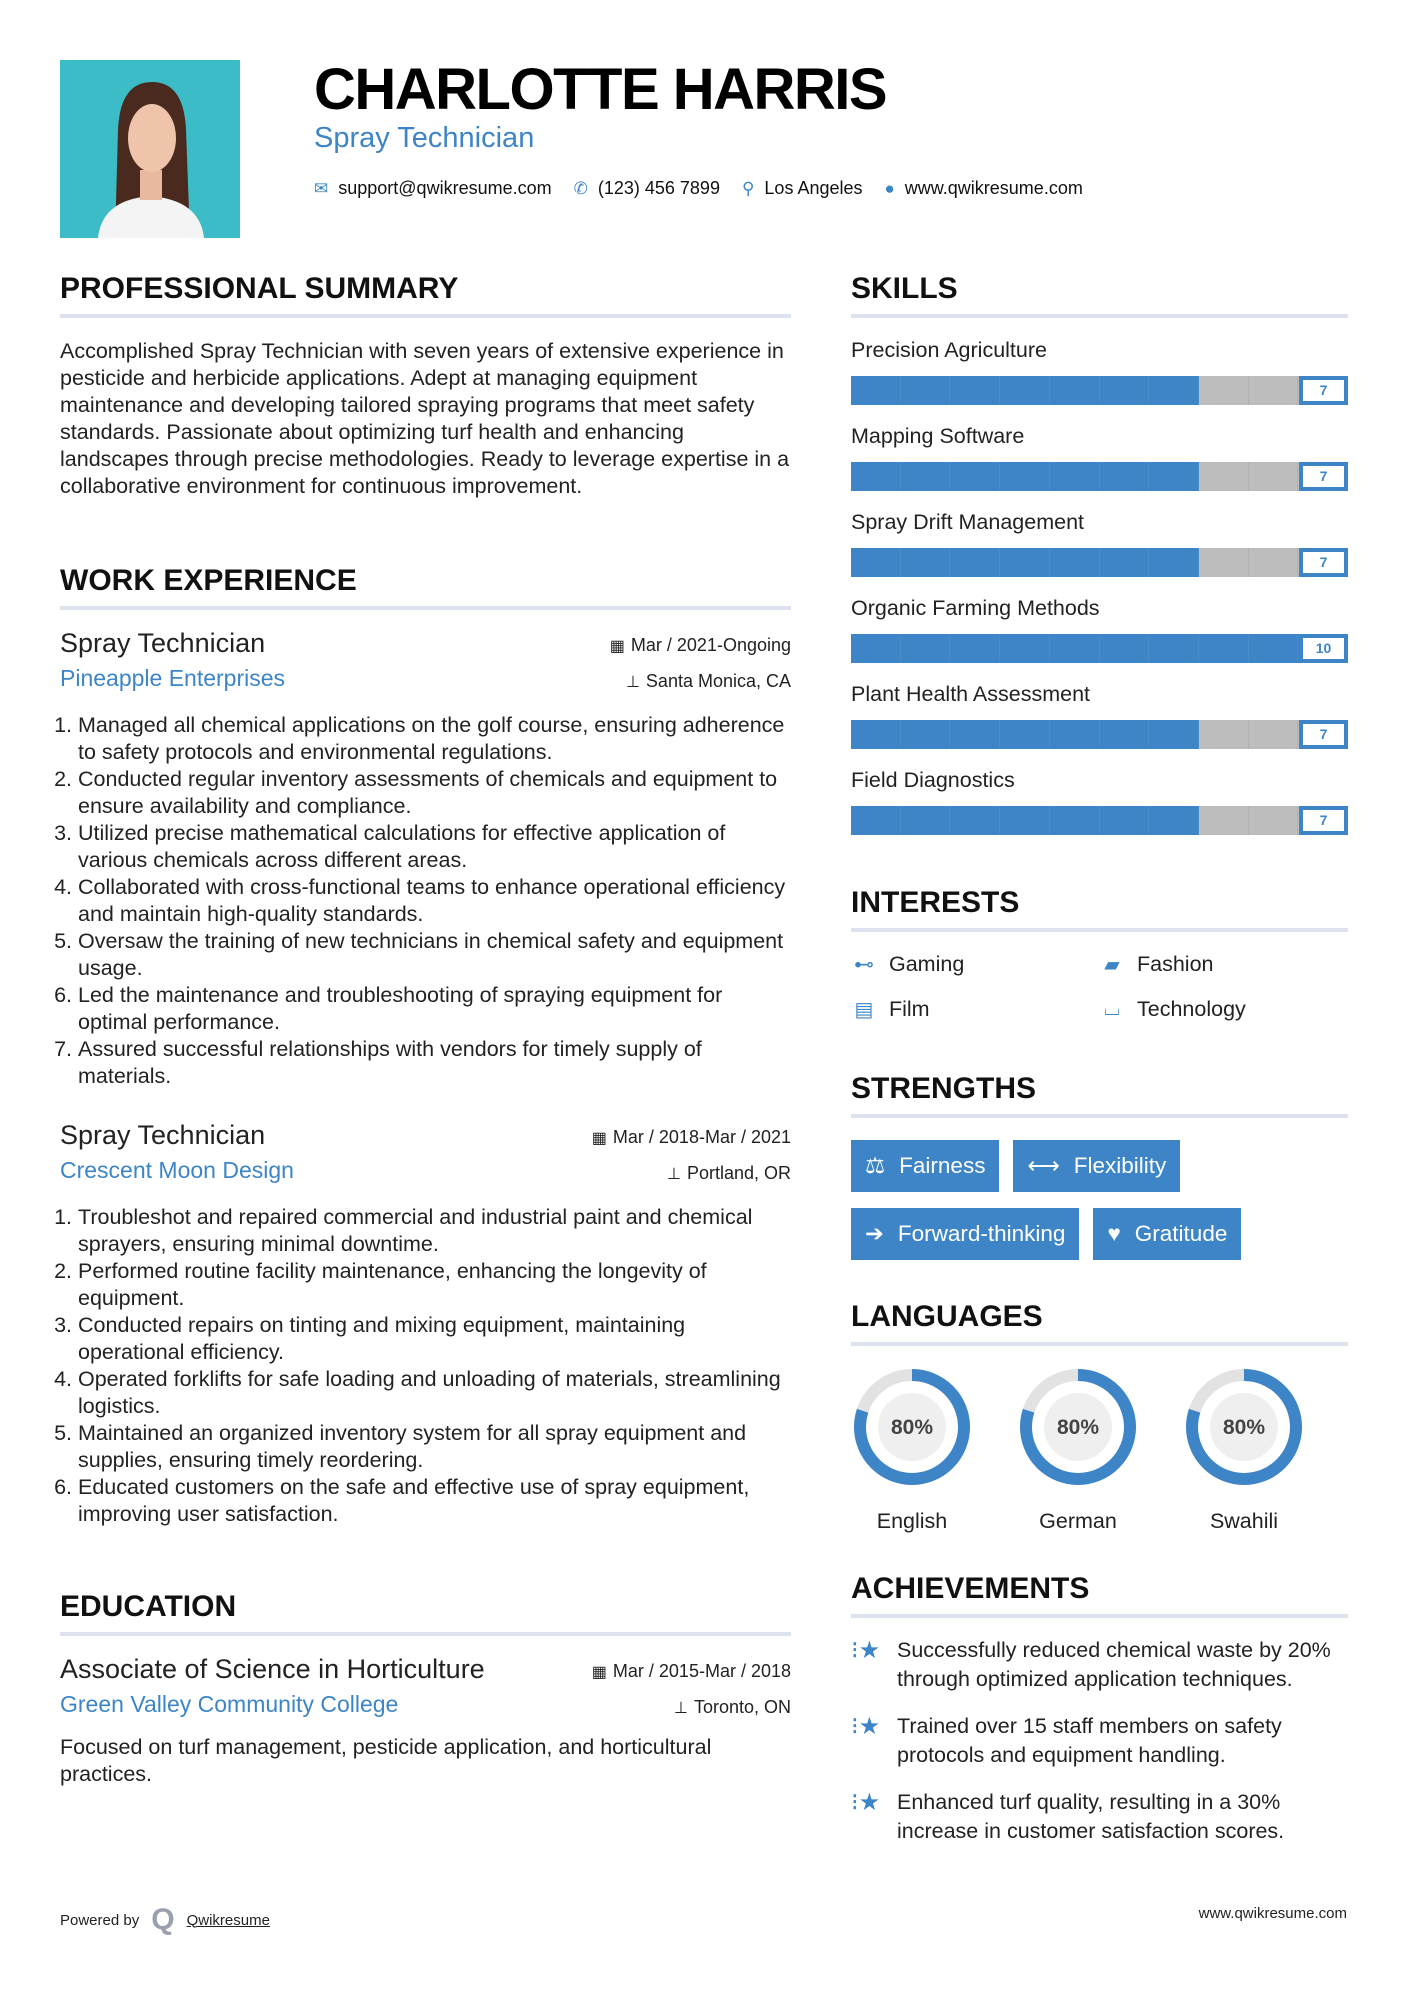 The image size is (1407, 1990). I want to click on strength-badge: ⟷ Flexibility, so click(1097, 1166).